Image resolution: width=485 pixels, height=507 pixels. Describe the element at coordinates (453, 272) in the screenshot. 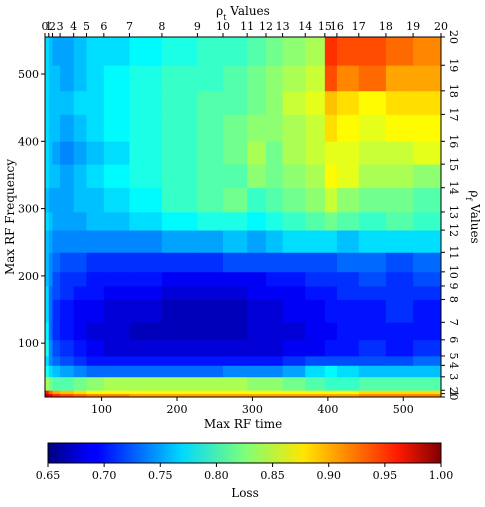

I see `right-tick-label: 10` at that location.